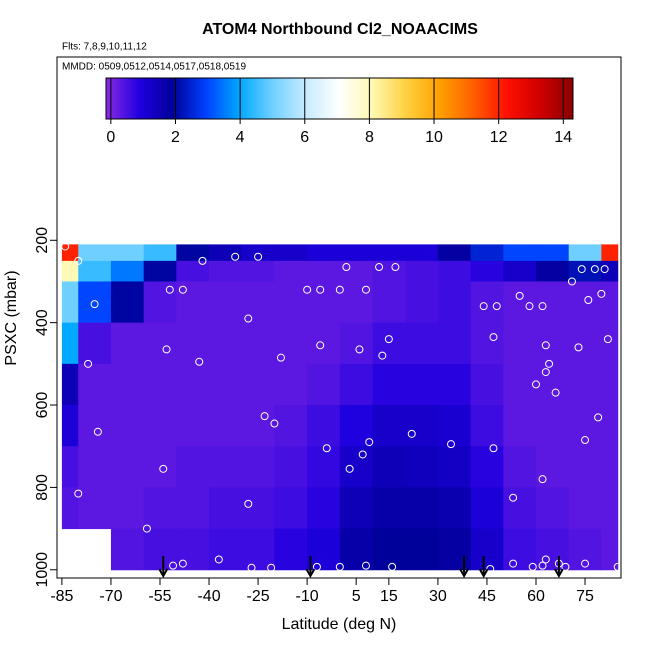 The width and height of the screenshot is (650, 655). Describe the element at coordinates (585, 596) in the screenshot. I see `x-tick-label: 75` at that location.